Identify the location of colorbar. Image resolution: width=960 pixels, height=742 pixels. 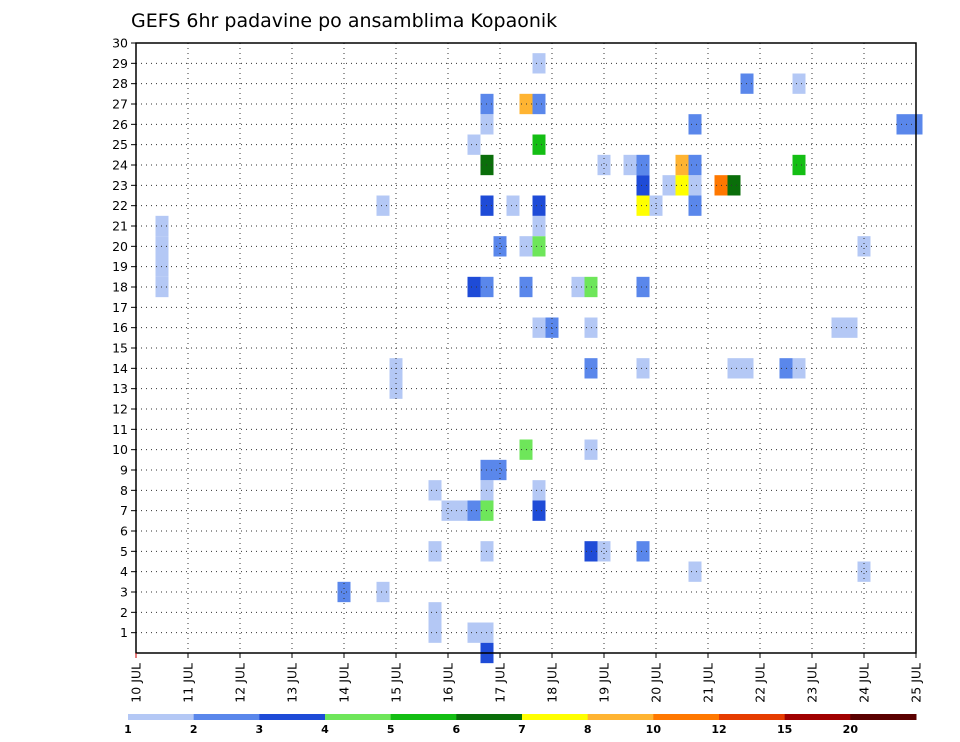
(522, 717).